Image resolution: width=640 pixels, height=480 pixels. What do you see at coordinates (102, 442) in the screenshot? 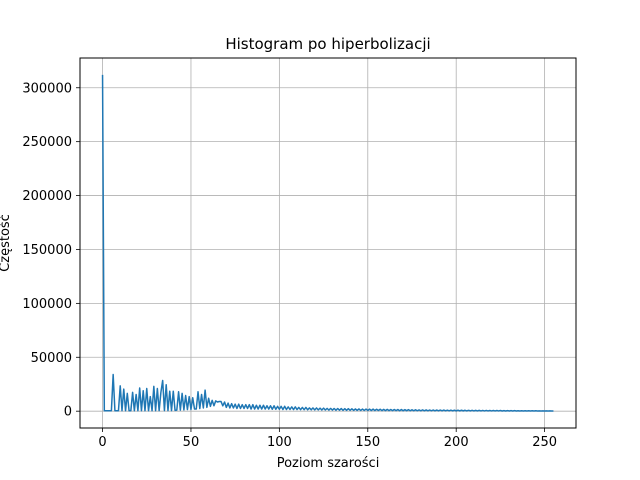
I see `x-tick-label: 0` at bounding box center [102, 442].